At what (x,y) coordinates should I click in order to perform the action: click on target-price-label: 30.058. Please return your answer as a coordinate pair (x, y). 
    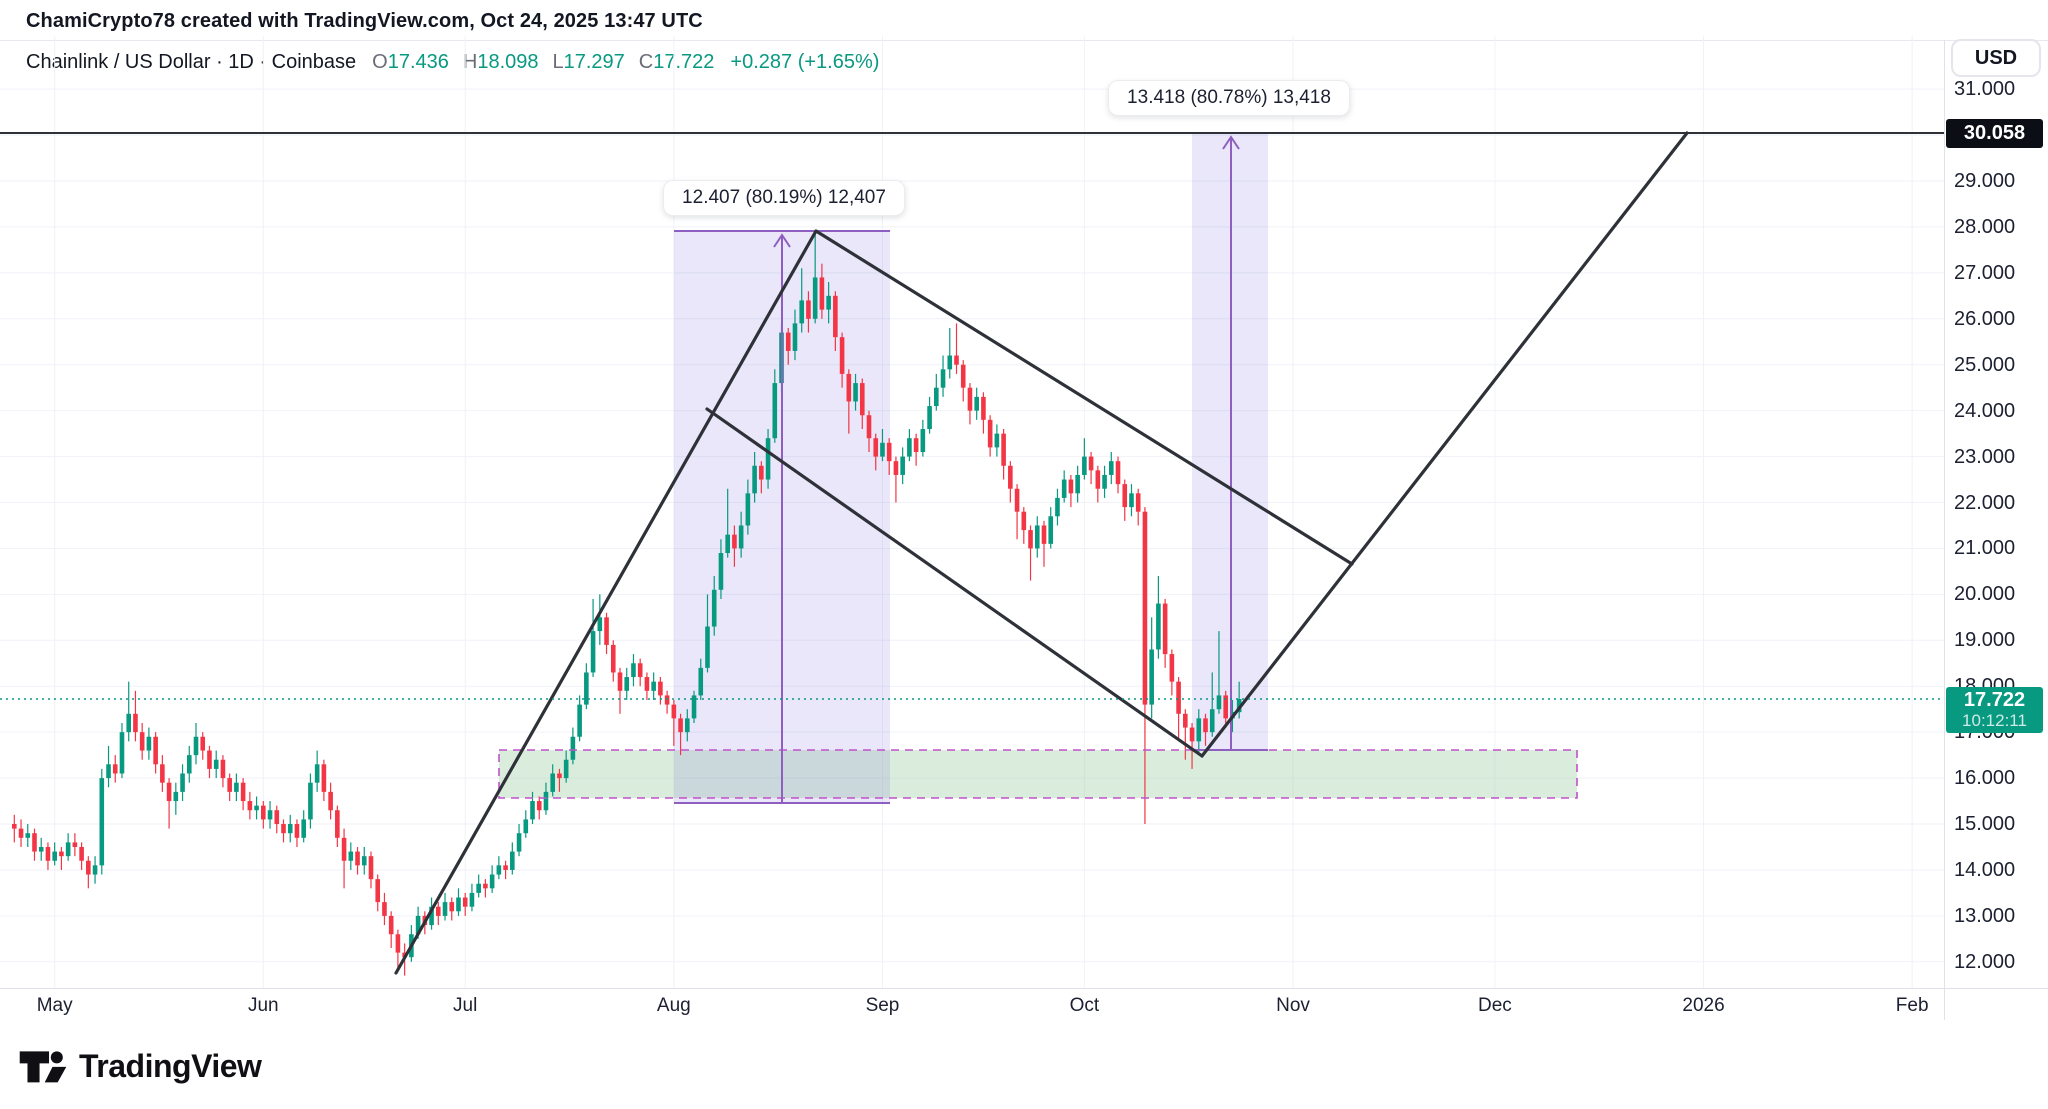
    Looking at the image, I should click on (1994, 133).